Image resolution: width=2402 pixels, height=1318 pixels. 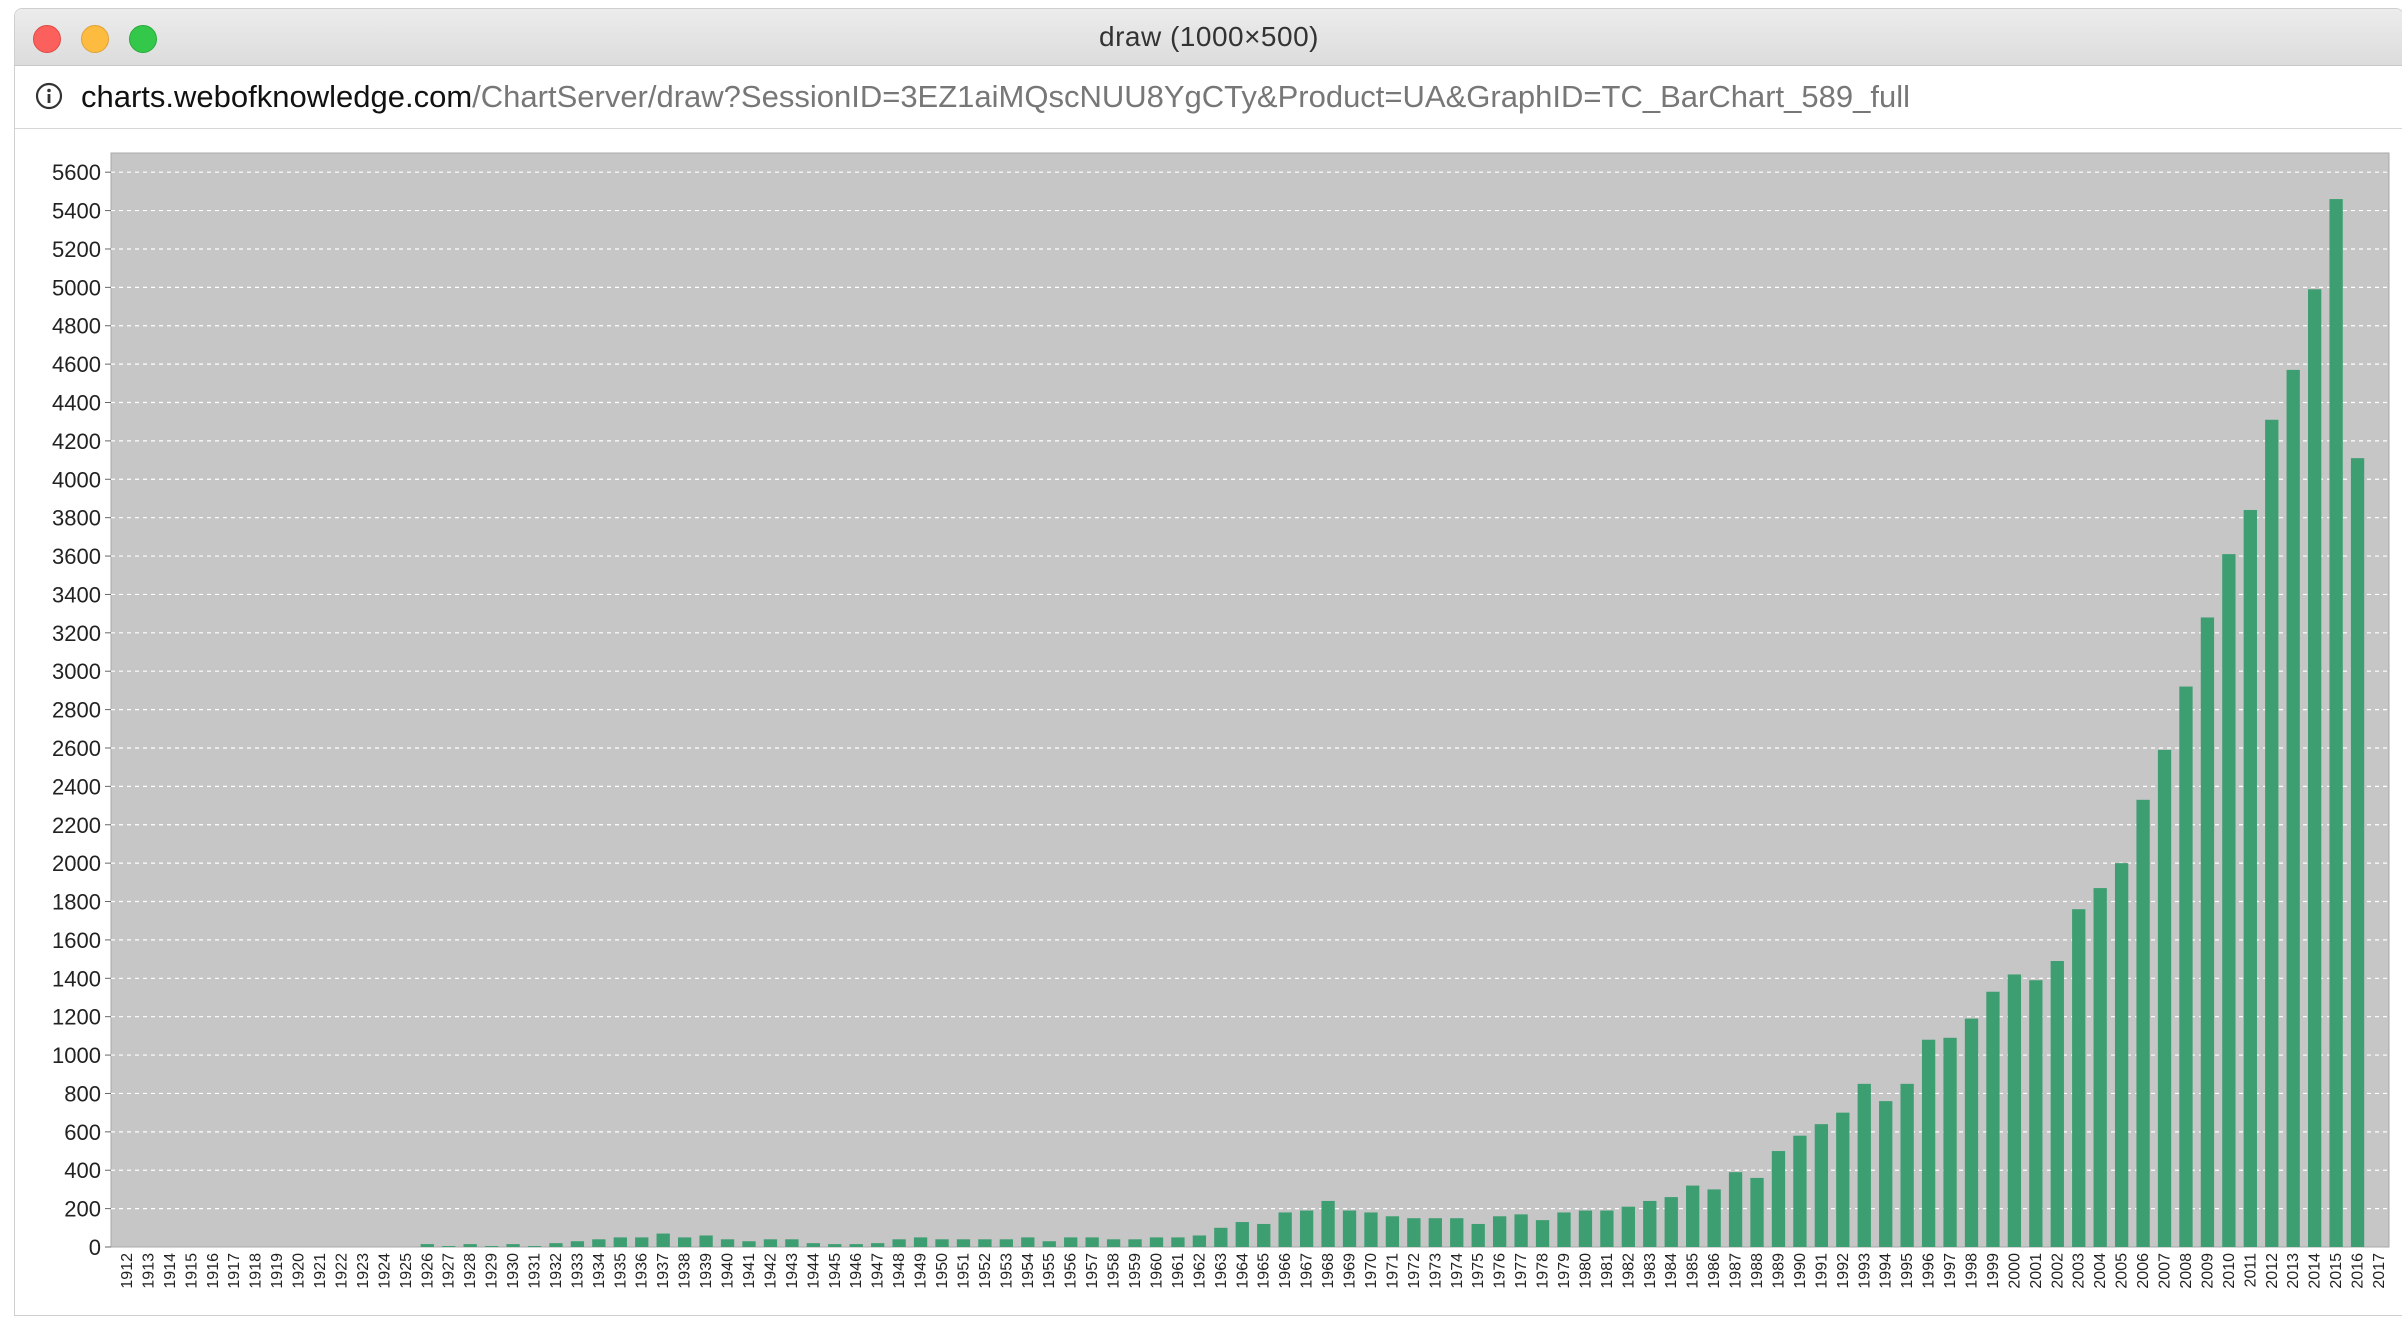 What do you see at coordinates (76, 556) in the screenshot?
I see `y-tick-label: 3600` at bounding box center [76, 556].